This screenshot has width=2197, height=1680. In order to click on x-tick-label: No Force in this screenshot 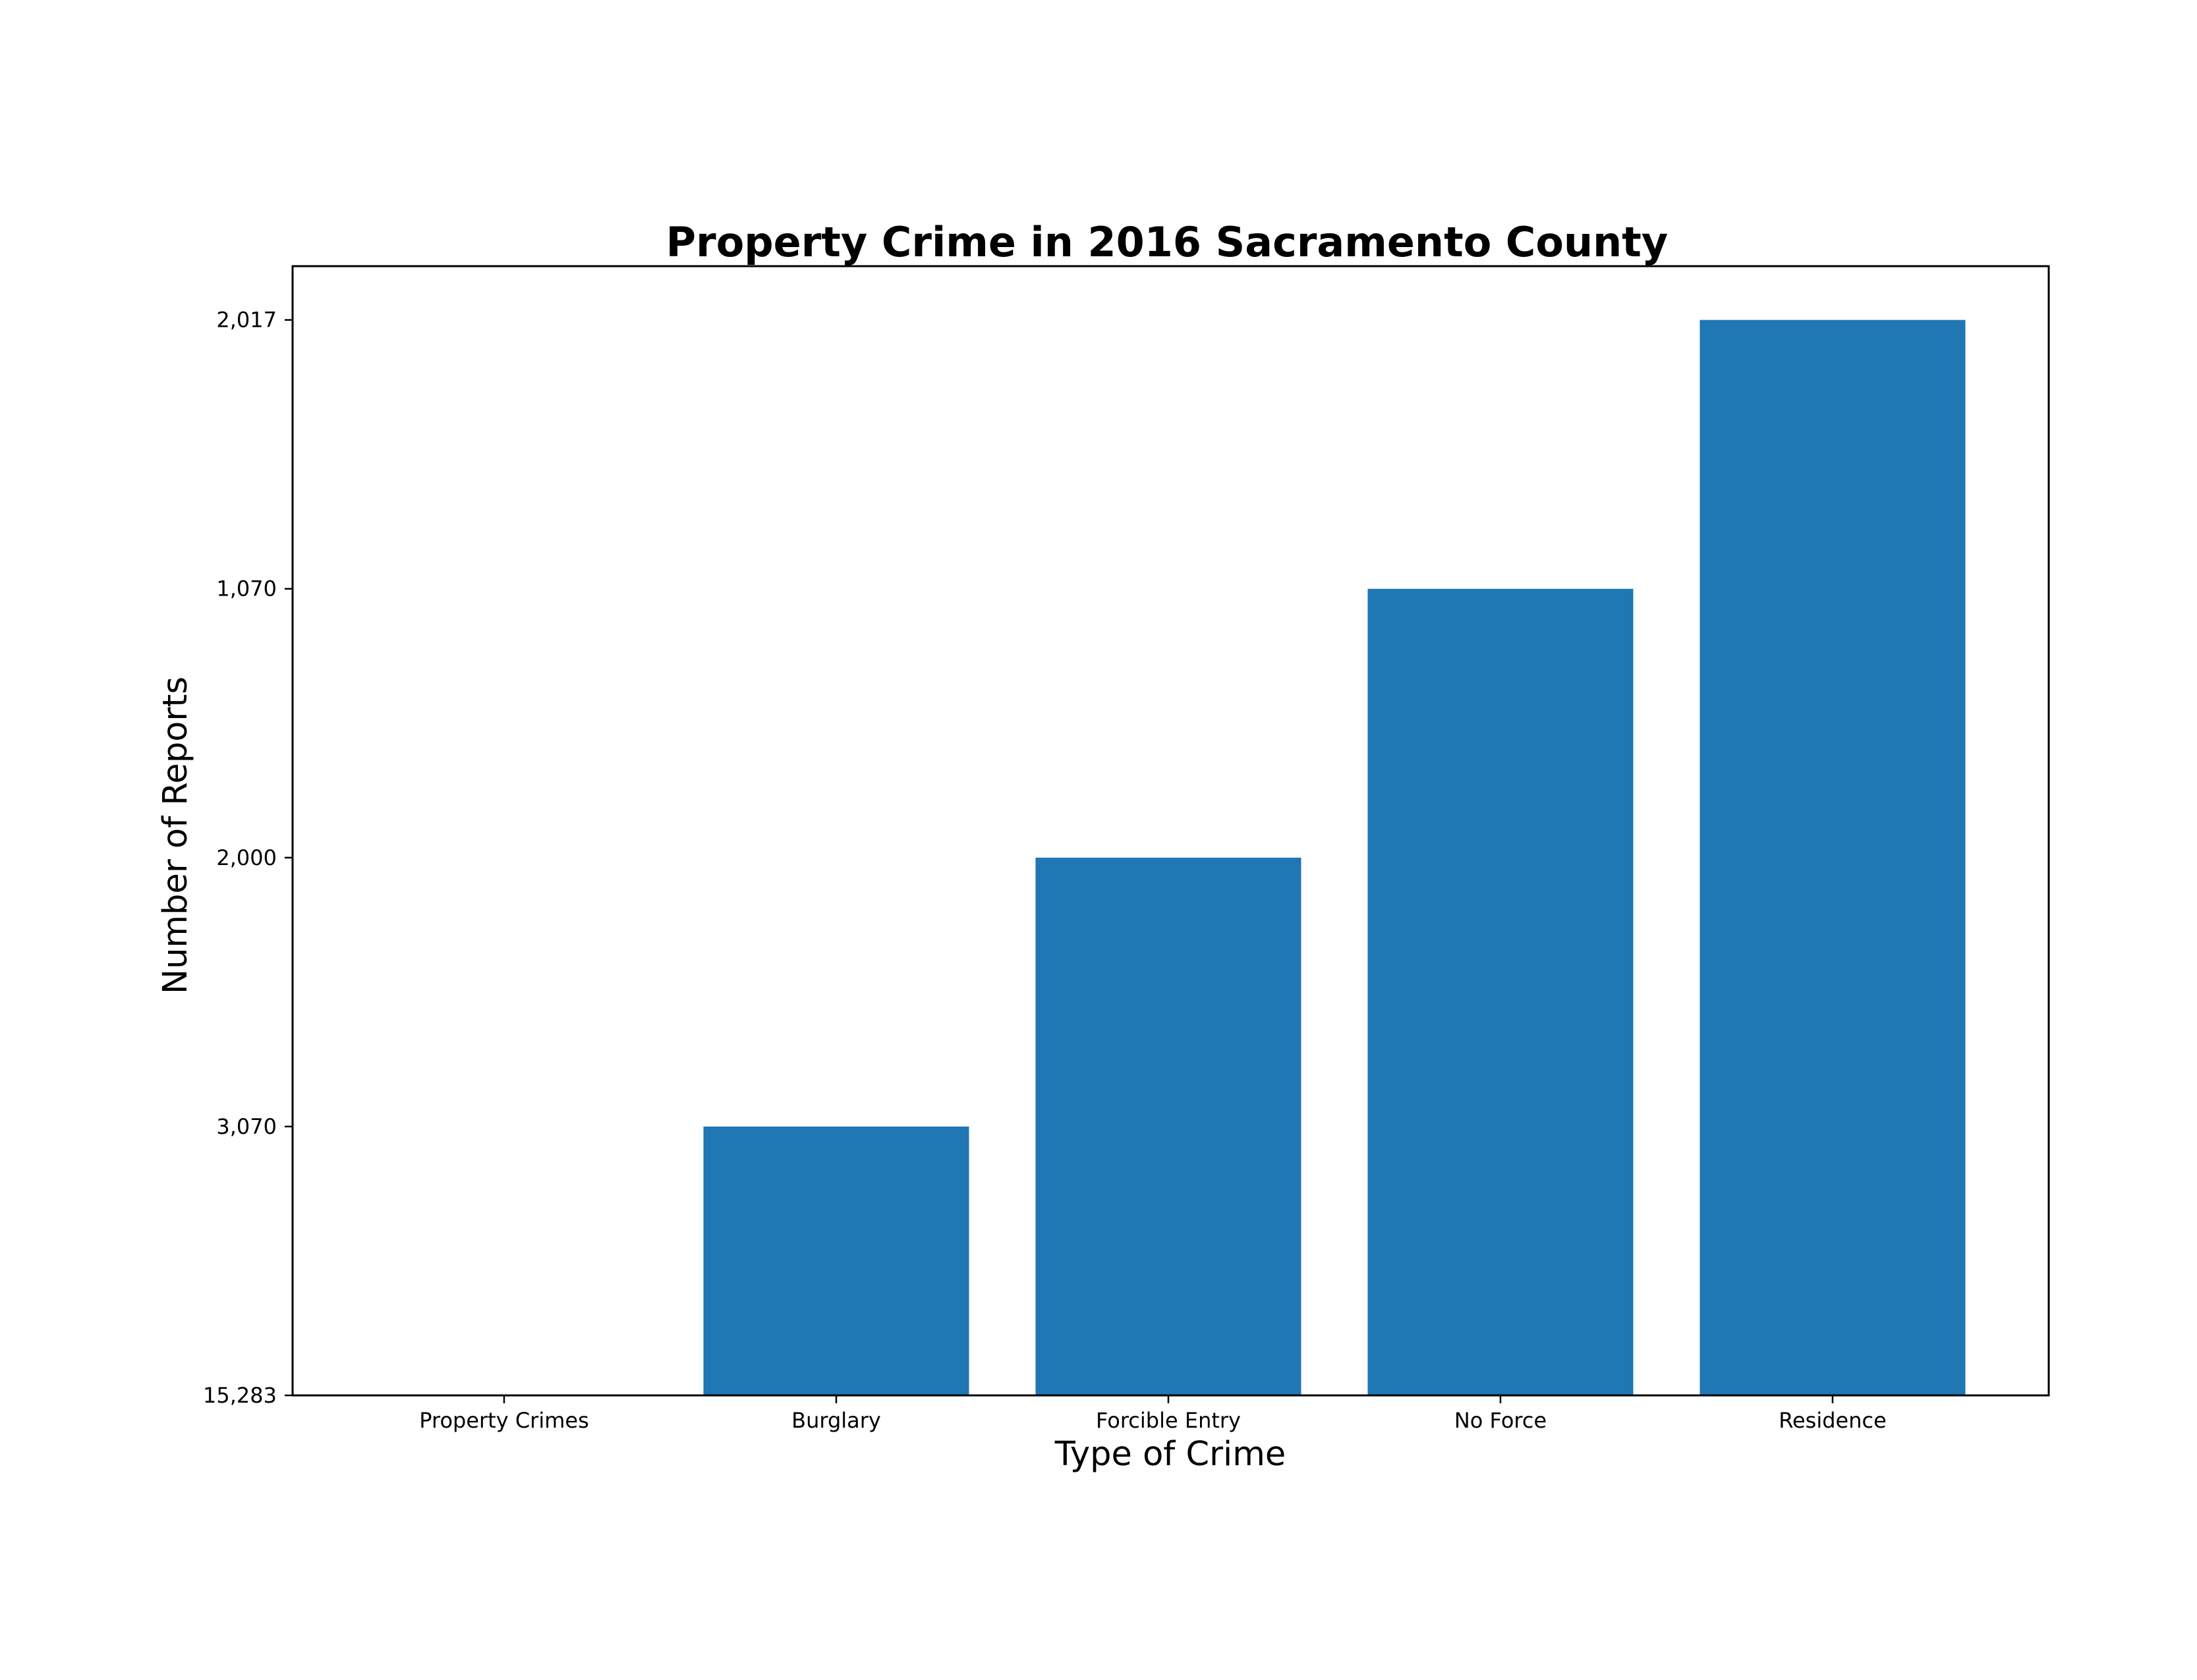, I will do `click(1500, 1420)`.